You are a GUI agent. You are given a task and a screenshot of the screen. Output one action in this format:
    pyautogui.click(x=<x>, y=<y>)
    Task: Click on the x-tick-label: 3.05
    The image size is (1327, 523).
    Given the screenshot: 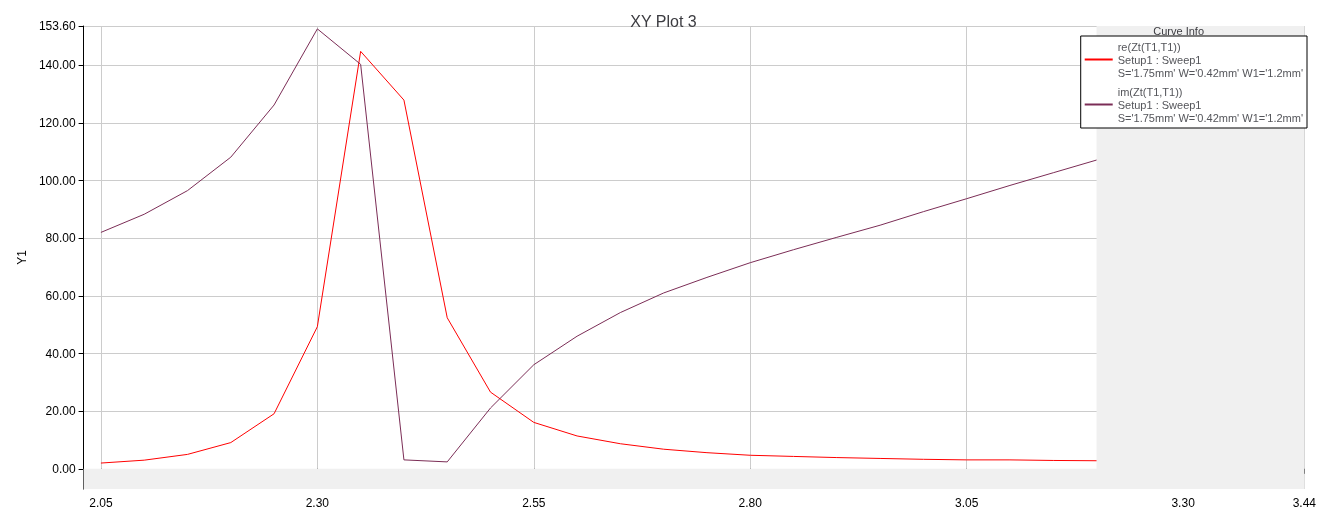 What is the action you would take?
    pyautogui.click(x=967, y=503)
    